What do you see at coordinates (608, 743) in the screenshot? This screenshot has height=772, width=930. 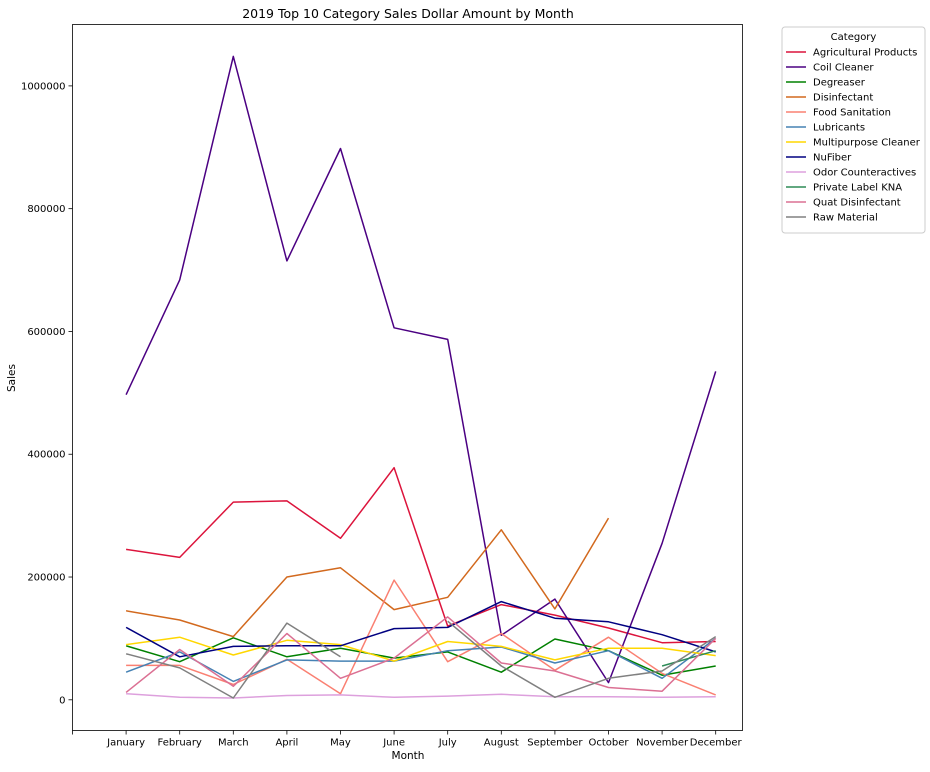 I see `x-tick-label: October` at bounding box center [608, 743].